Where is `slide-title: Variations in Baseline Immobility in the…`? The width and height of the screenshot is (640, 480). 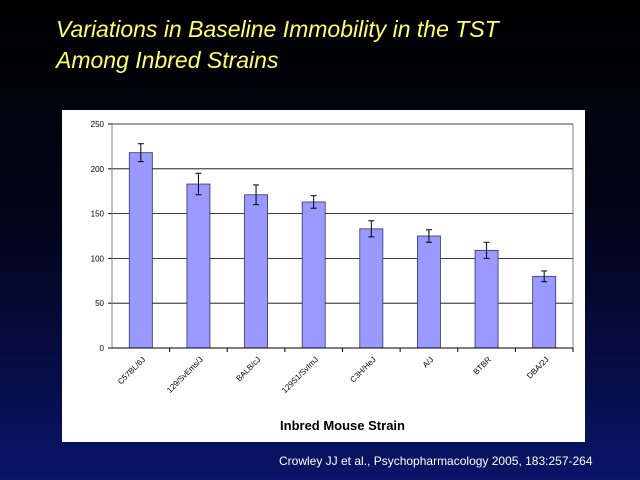 slide-title: Variations in Baseline Immobility in the… is located at coordinates (336, 45).